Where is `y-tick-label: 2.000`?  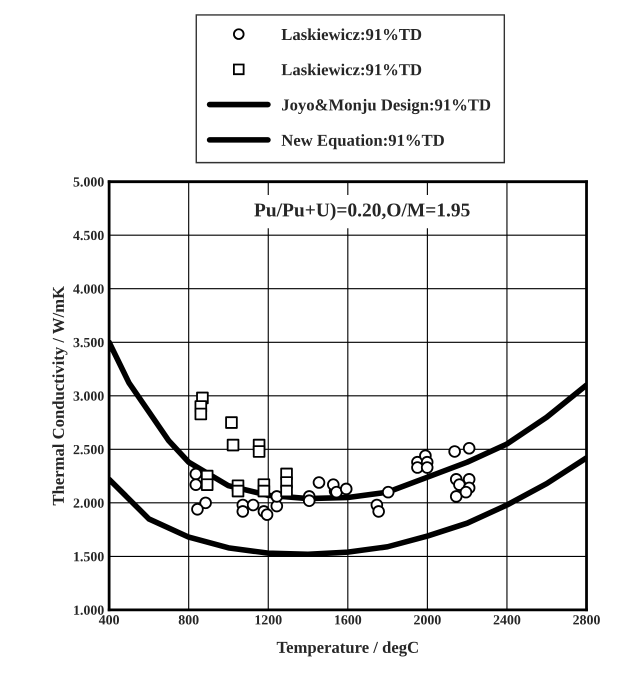 y-tick-label: 2.000 is located at coordinates (89, 503).